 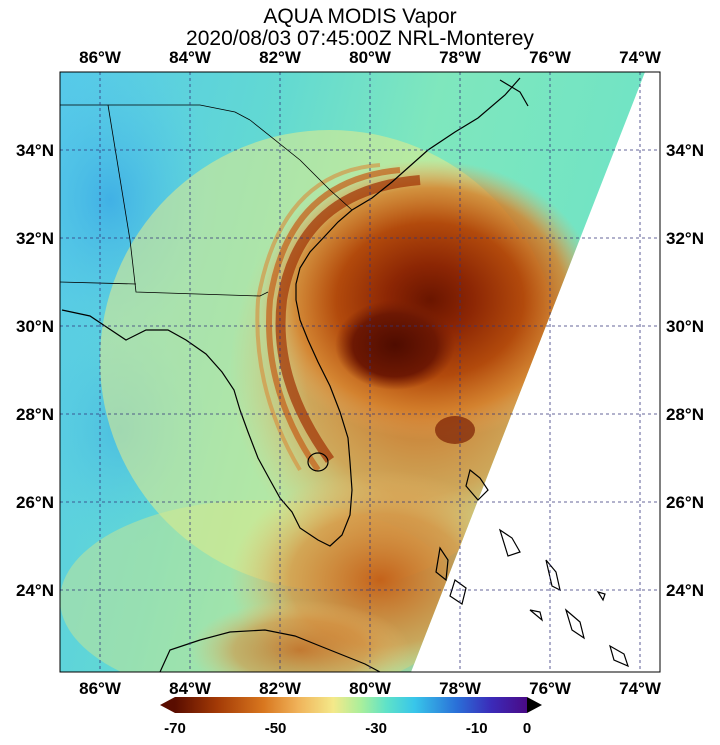 I want to click on colorbar-tick-label: 0, so click(x=527, y=728).